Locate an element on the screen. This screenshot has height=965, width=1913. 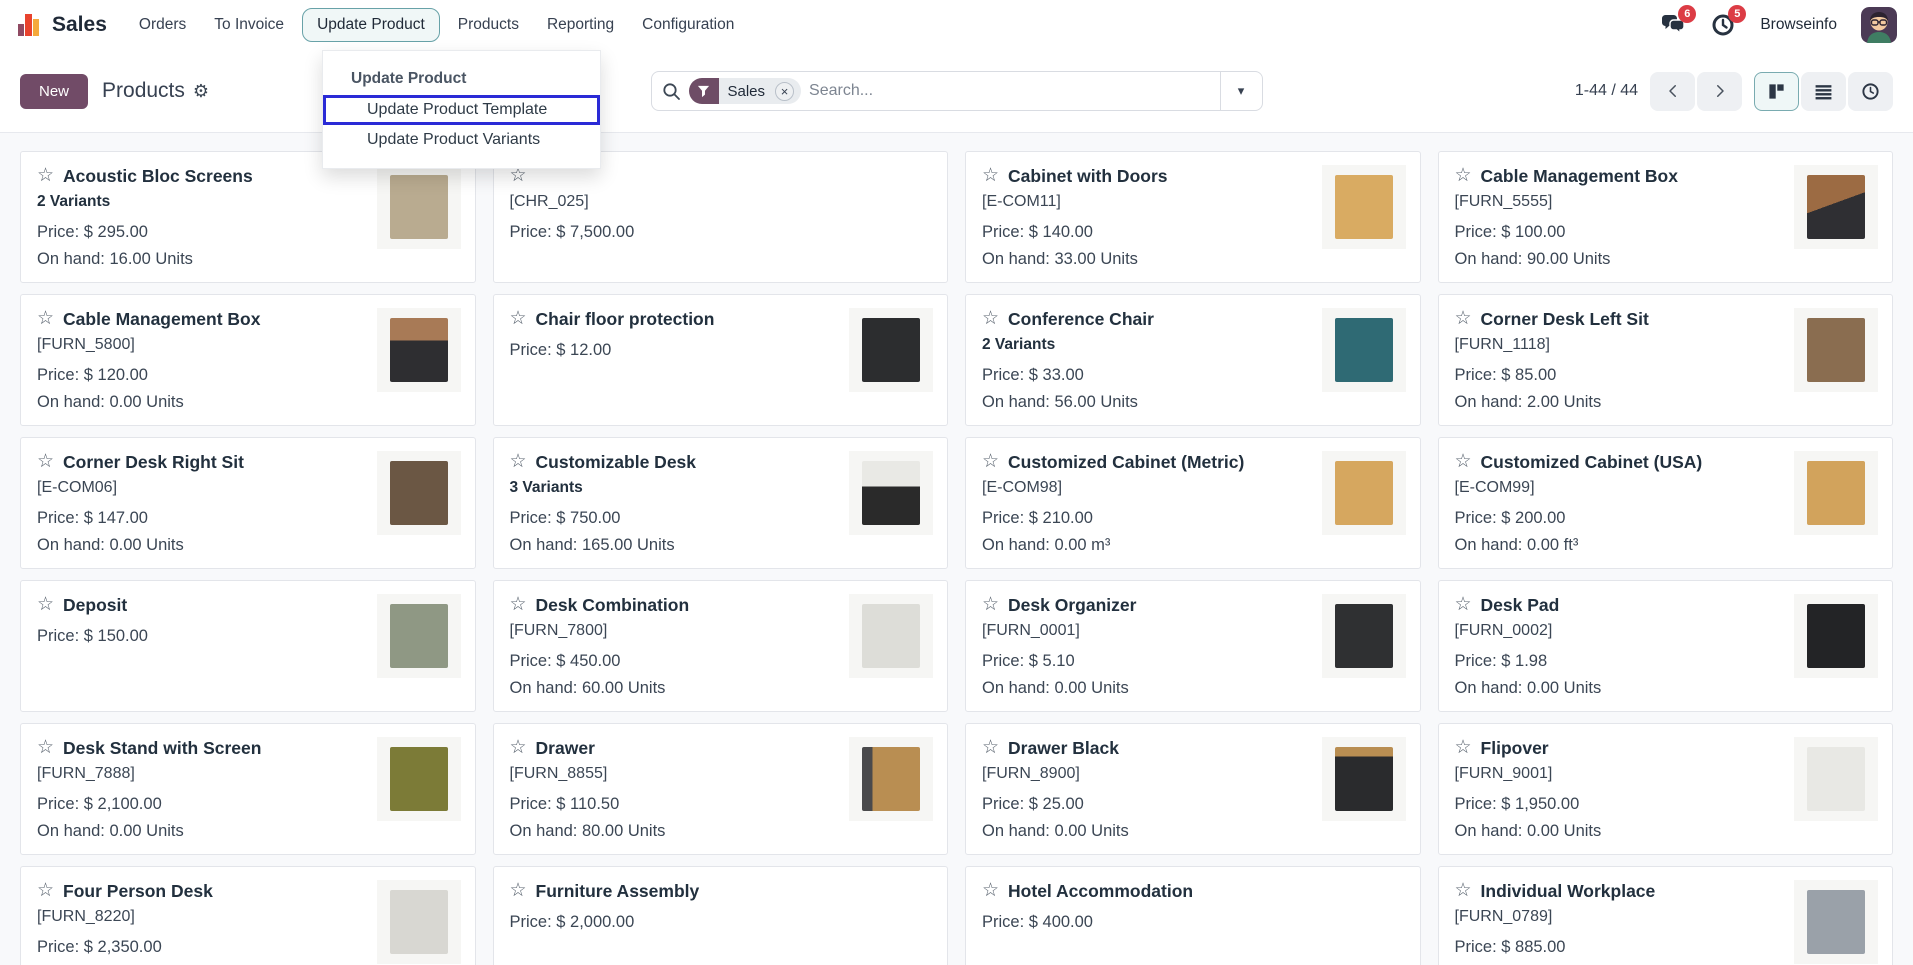
menu-item-update-product: Update Product is located at coordinates (409, 78).